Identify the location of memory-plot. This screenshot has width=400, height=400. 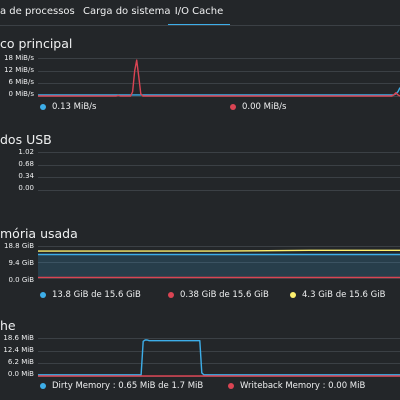
(219, 263).